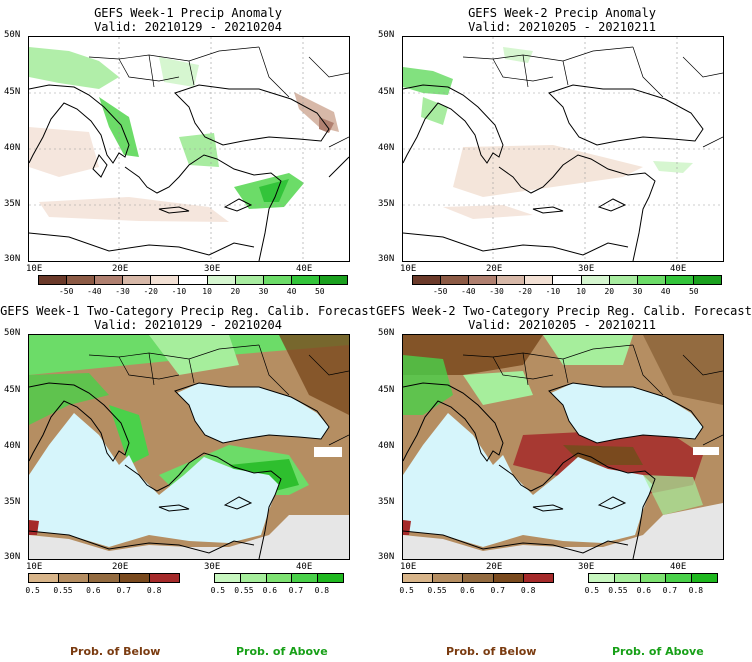 This screenshot has width=752, height=662. Describe the element at coordinates (12, 390) in the screenshot. I see `p3-lat-45: 45N` at that location.